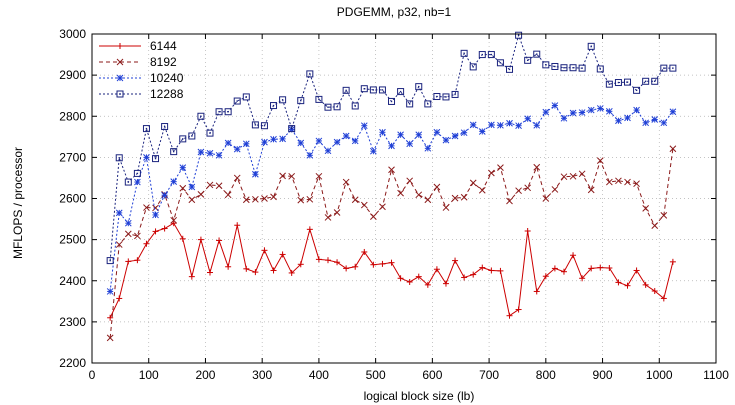 Image resolution: width=735 pixels, height=405 pixels. What do you see at coordinates (72, 75) in the screenshot?
I see `y-tick-label: 2900` at bounding box center [72, 75].